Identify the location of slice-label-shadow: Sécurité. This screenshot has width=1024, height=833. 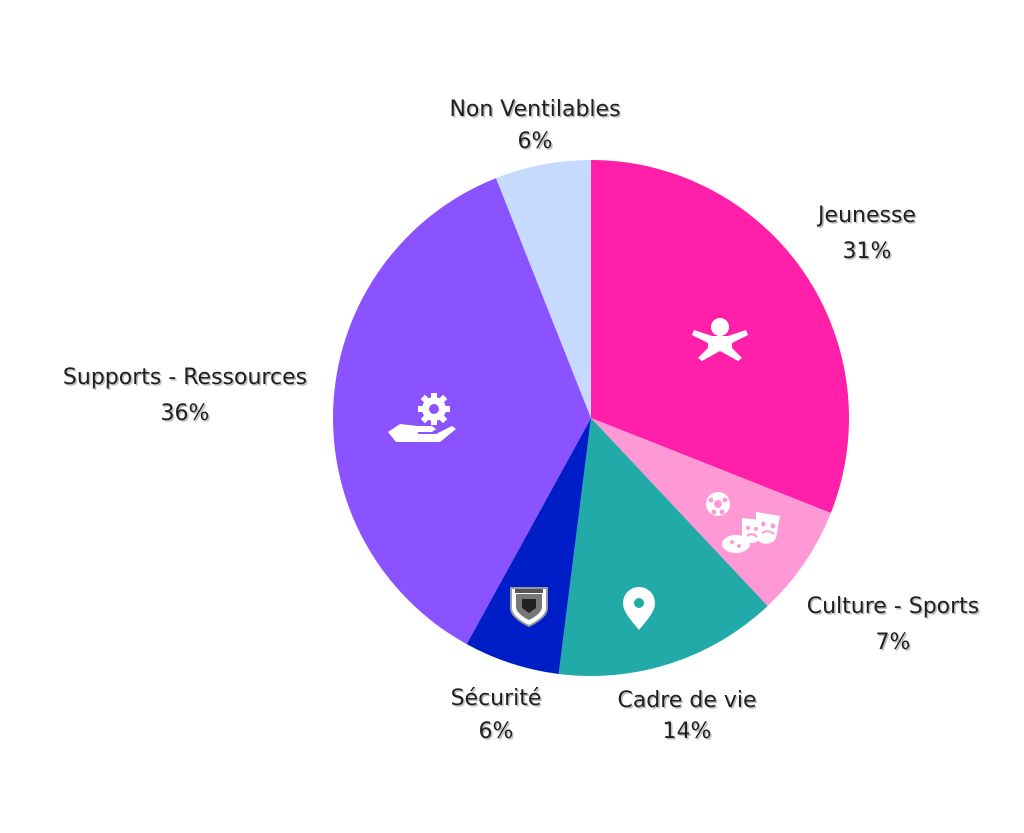
(497, 700).